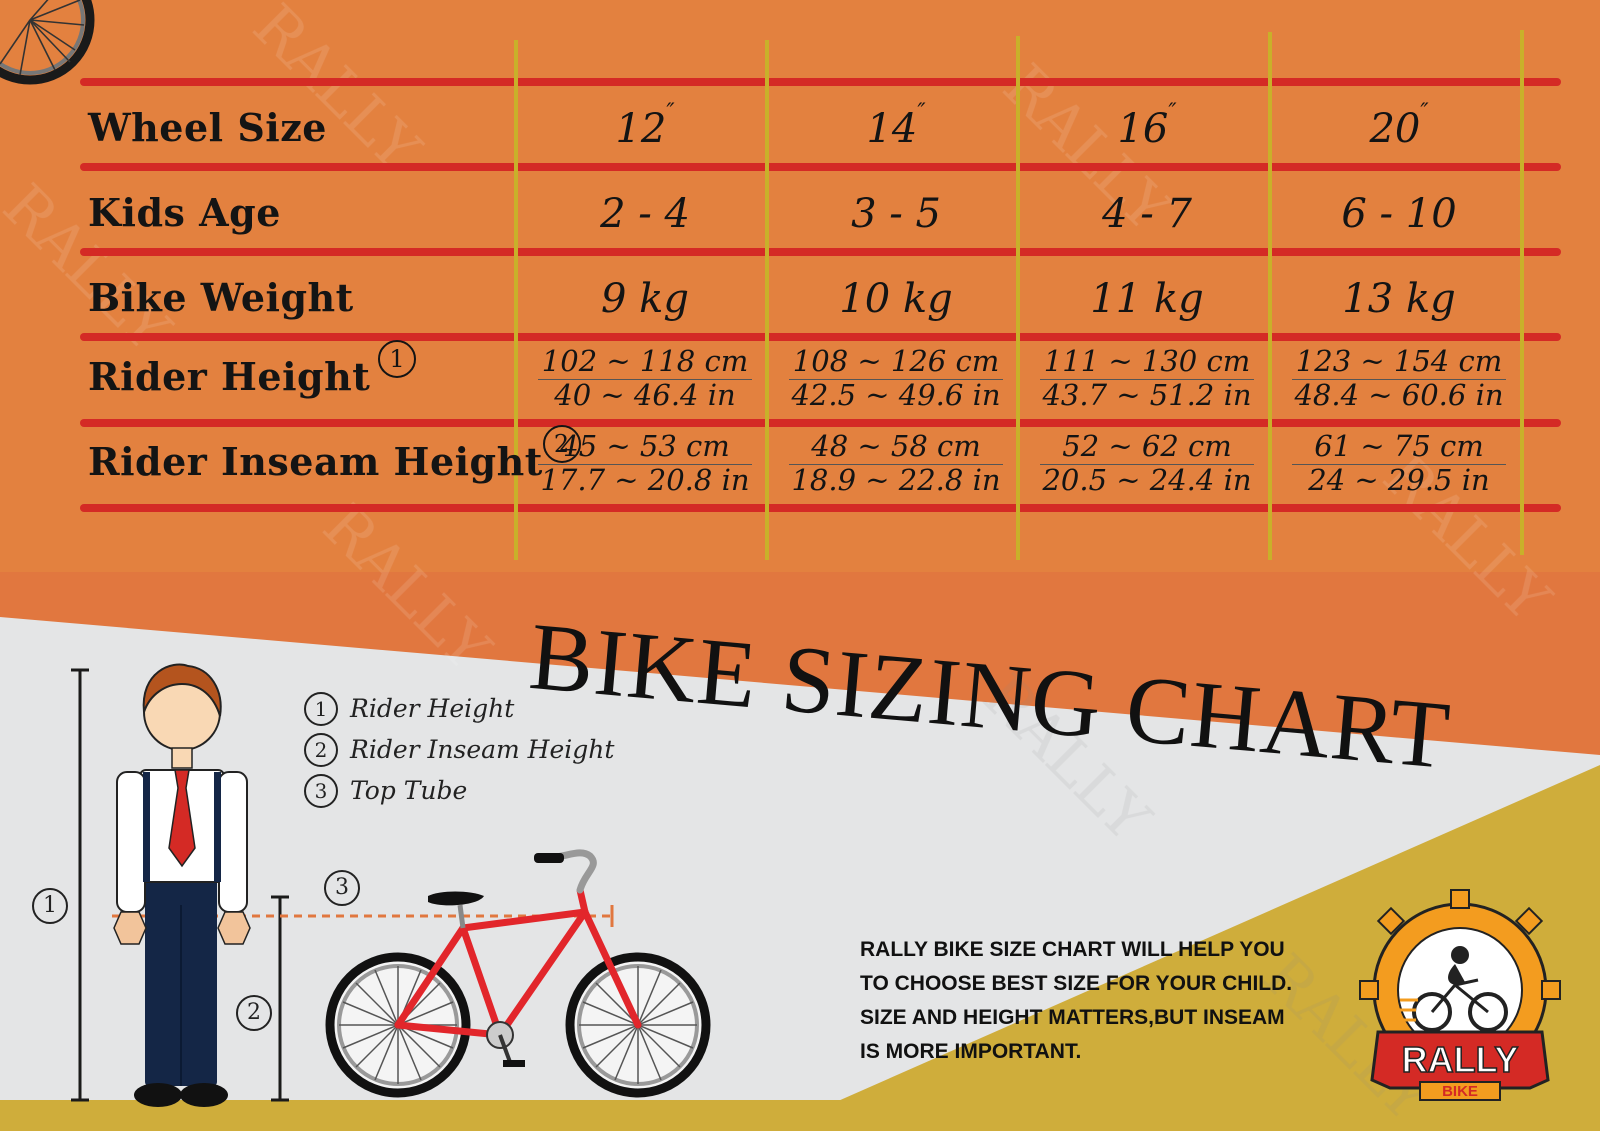 This screenshot has width=1600, height=1131. Describe the element at coordinates (47, 42) in the screenshot. I see `corner-wheel-icon` at that location.